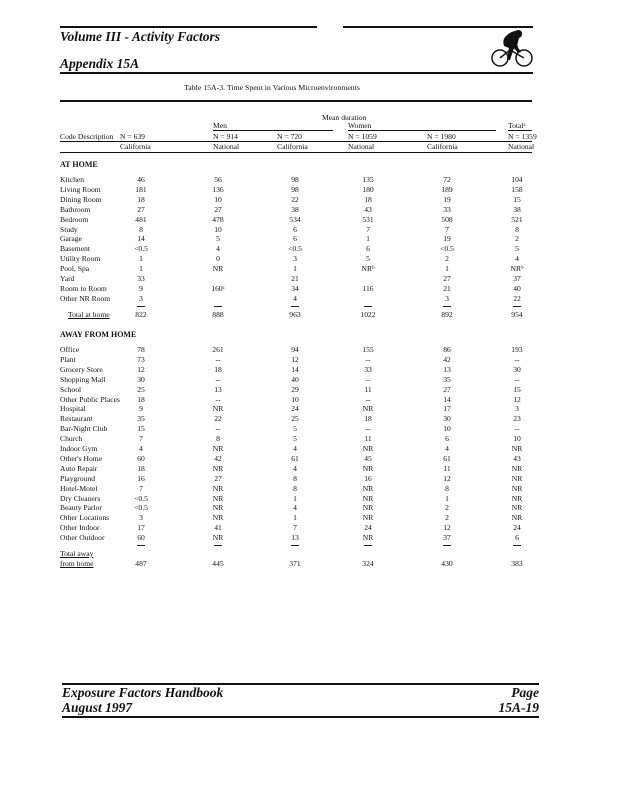 This screenshot has width=618, height=797. Describe the element at coordinates (188, 27) in the screenshot. I see `header-top-rule-left` at that location.